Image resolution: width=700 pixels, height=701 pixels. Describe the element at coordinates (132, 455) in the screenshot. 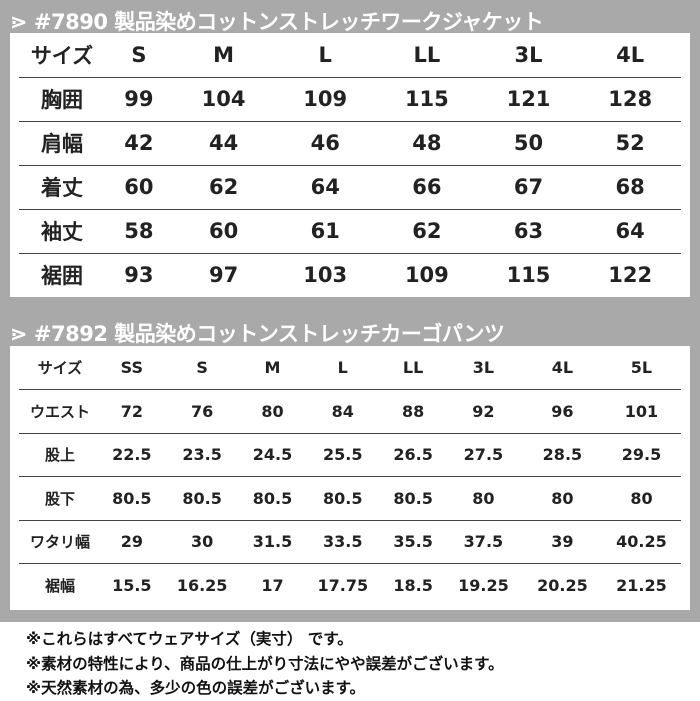

I see `cell: 22.5` at that location.